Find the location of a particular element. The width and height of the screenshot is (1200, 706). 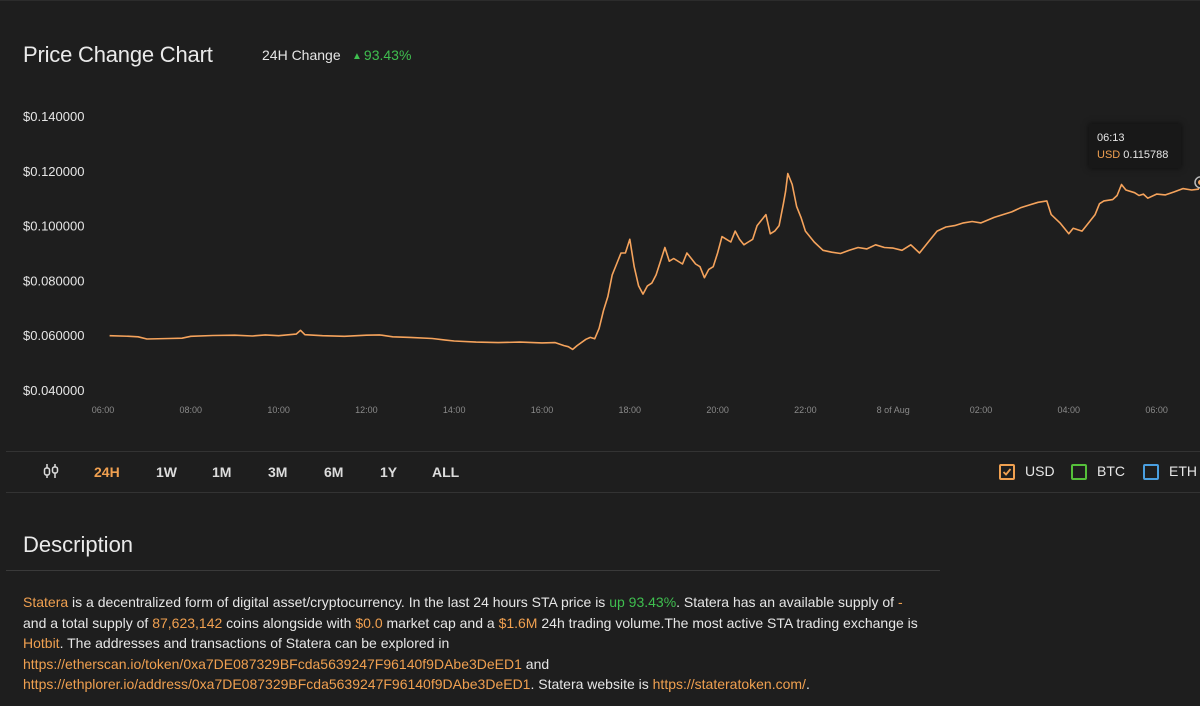

y-tick-label: $0.100000 is located at coordinates (53, 226).